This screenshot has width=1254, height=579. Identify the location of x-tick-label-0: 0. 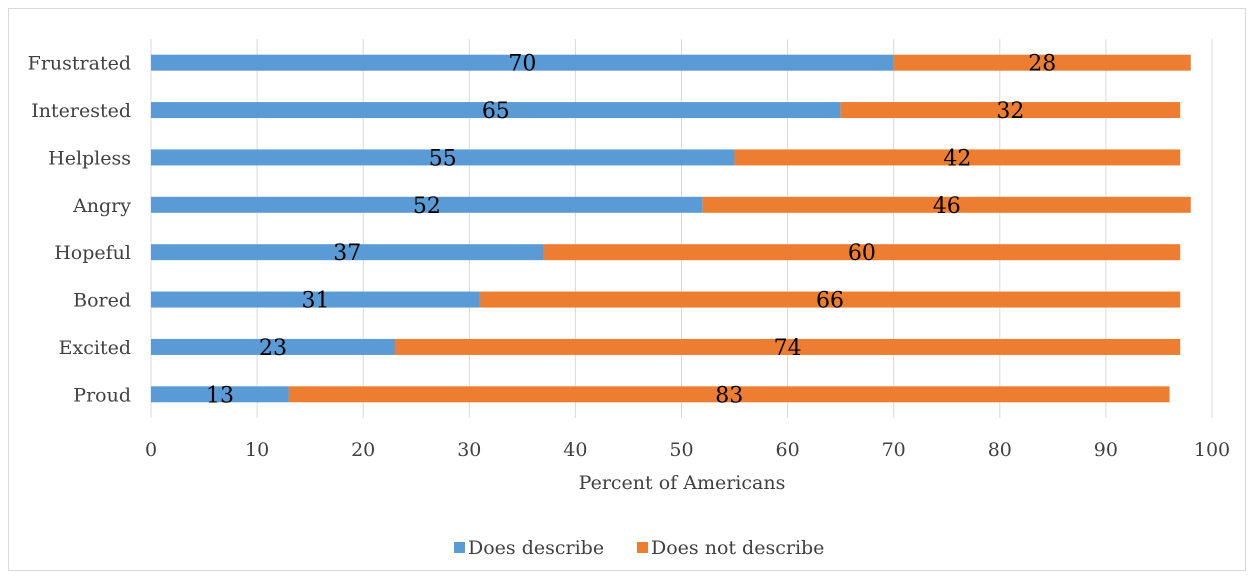
(151, 450).